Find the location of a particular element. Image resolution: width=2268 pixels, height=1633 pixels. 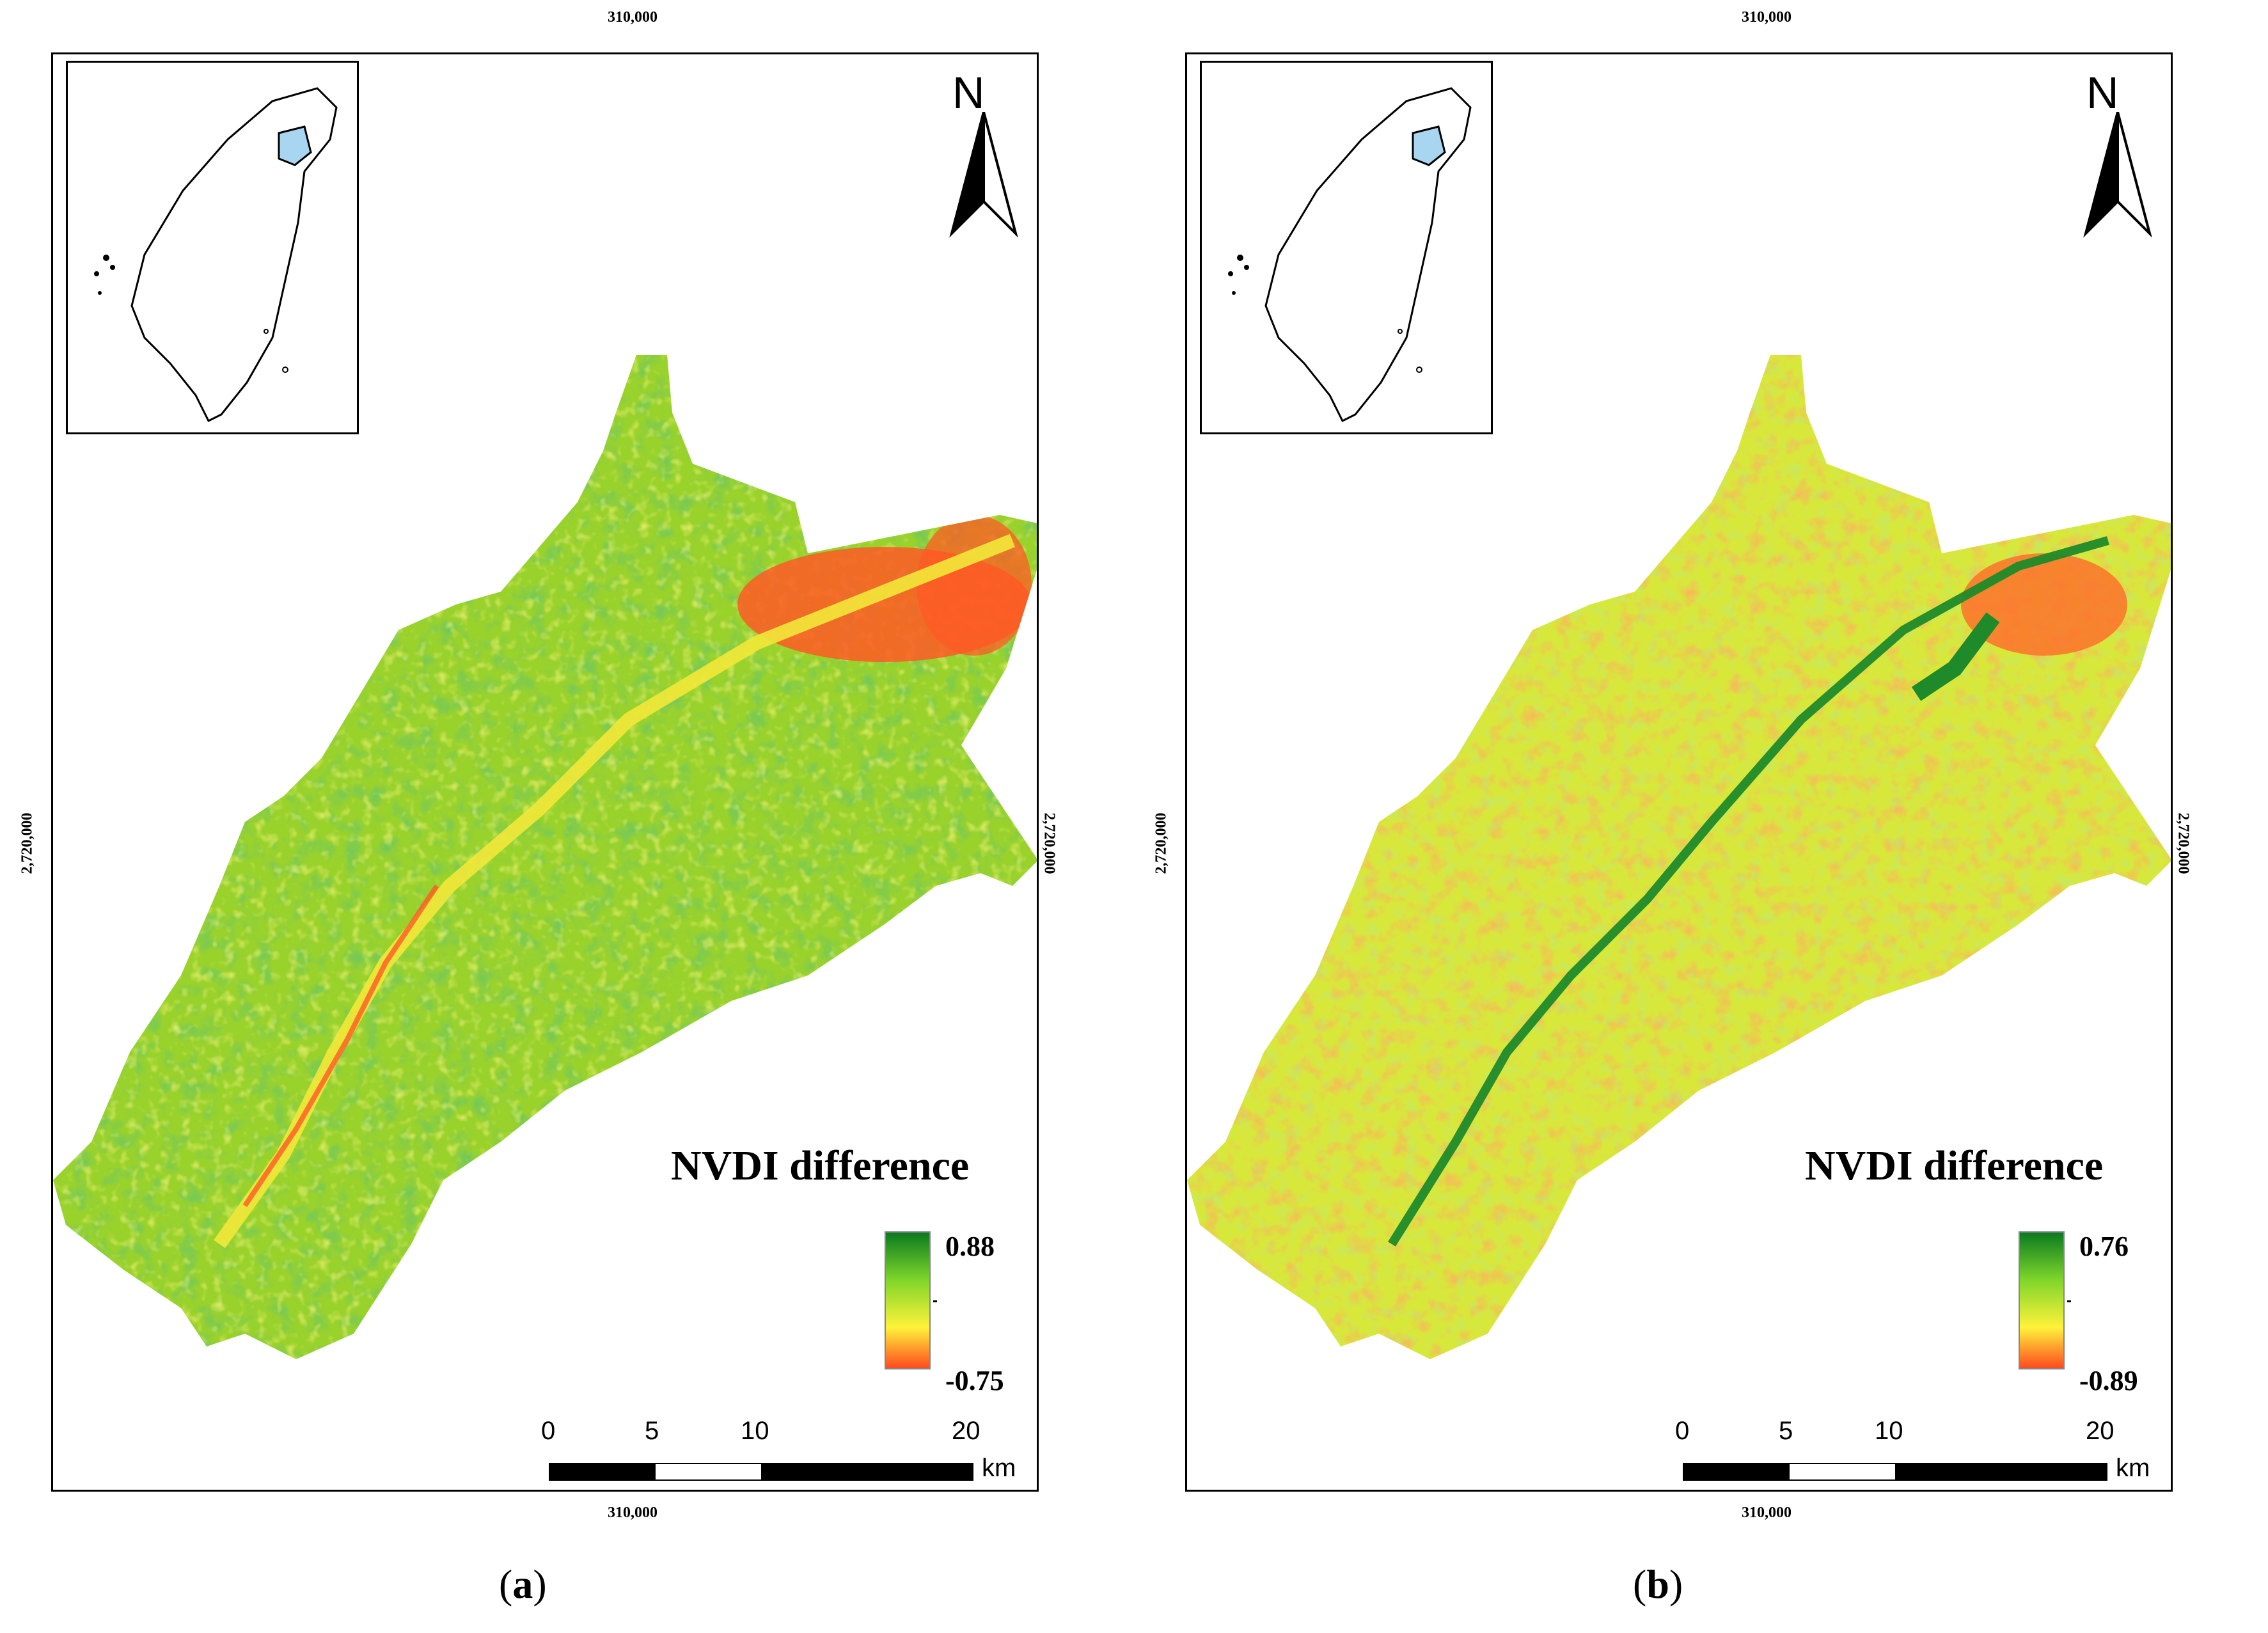

legend-max-value: 0.88 is located at coordinates (970, 1246).